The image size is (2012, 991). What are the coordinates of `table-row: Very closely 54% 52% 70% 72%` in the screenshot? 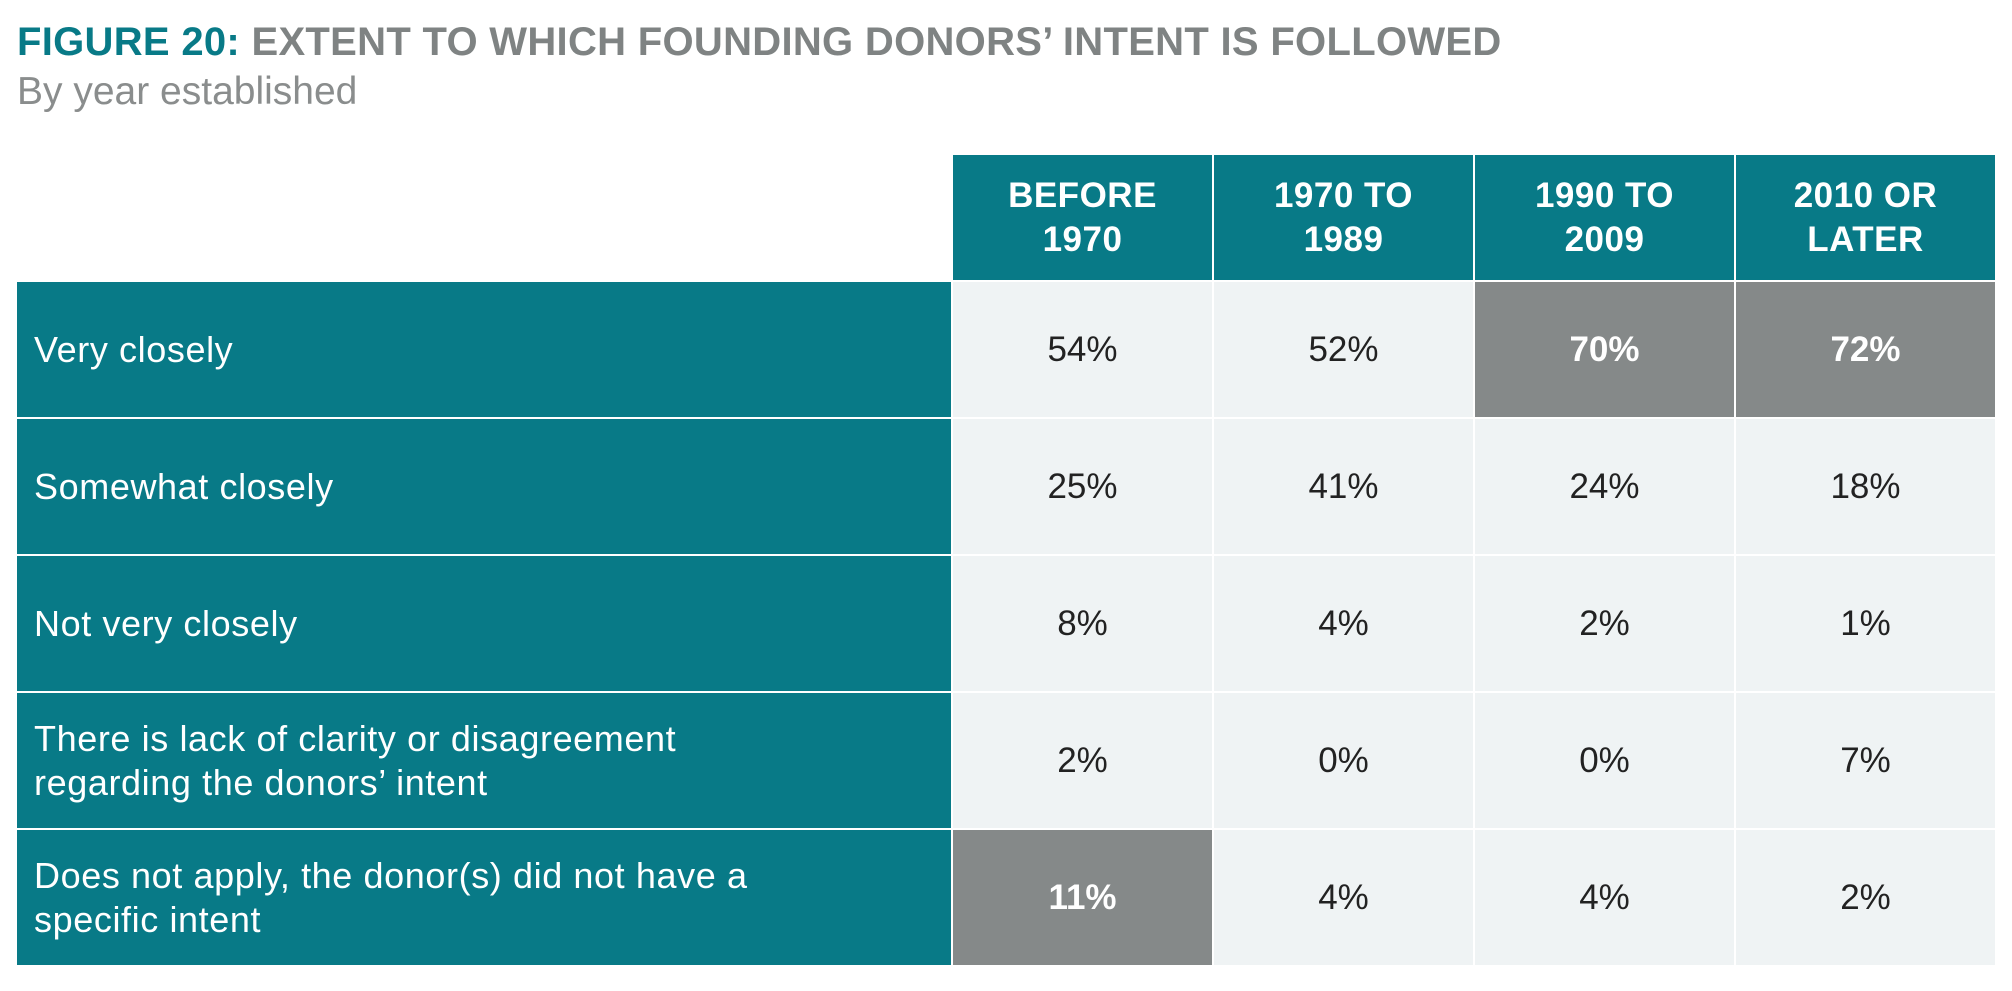 It's located at (1007, 349).